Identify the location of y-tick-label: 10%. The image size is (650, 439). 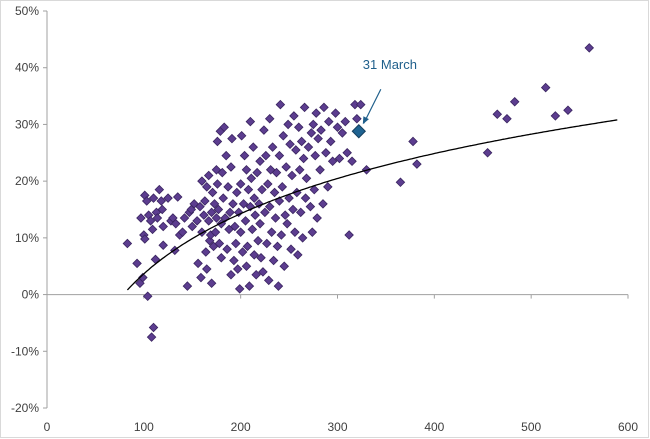
(27, 238).